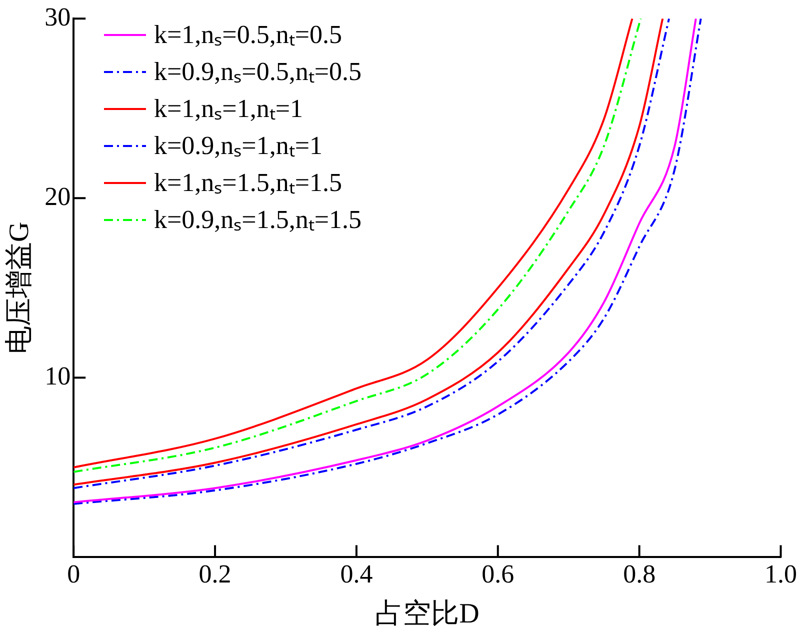  I want to click on x-tick-label: 0.6, so click(498, 574).